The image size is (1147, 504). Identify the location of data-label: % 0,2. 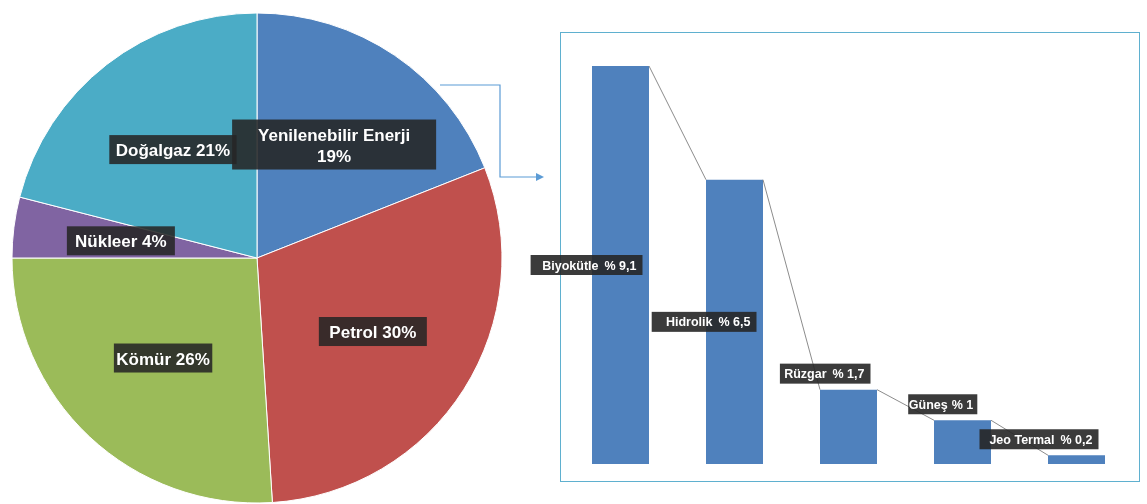
(1076, 439).